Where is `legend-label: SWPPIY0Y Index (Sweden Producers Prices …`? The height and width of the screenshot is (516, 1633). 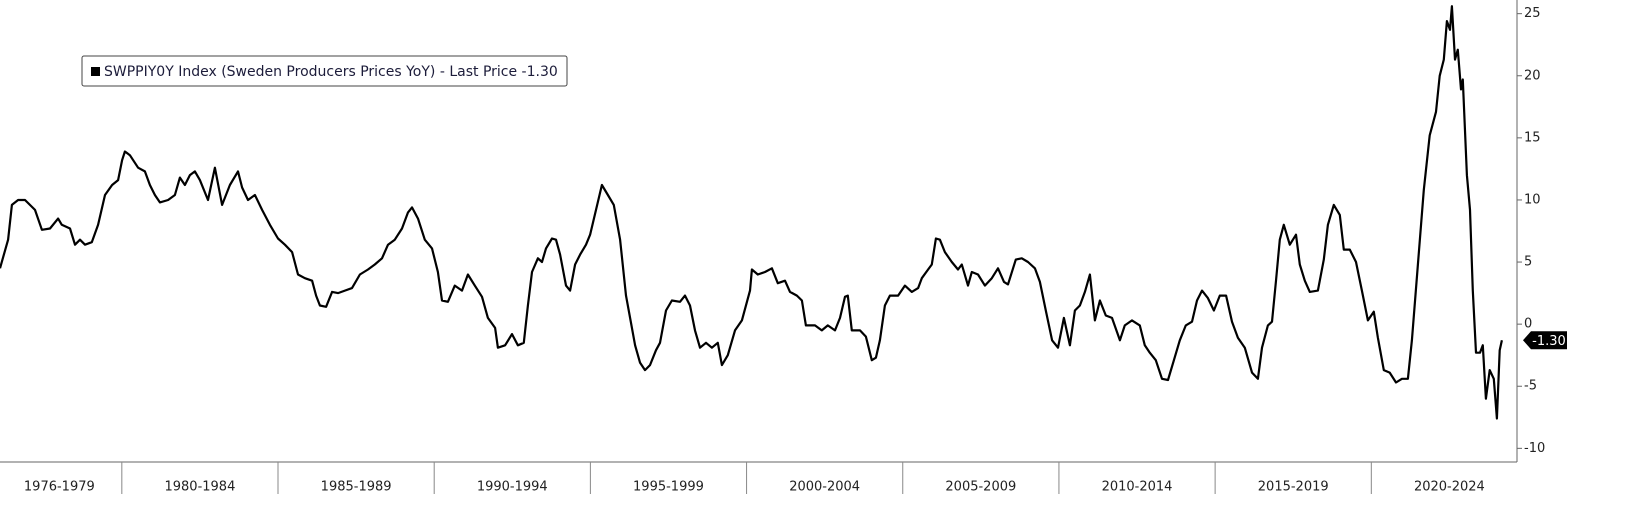 legend-label: SWPPIY0Y Index (Sweden Producers Prices … is located at coordinates (331, 72).